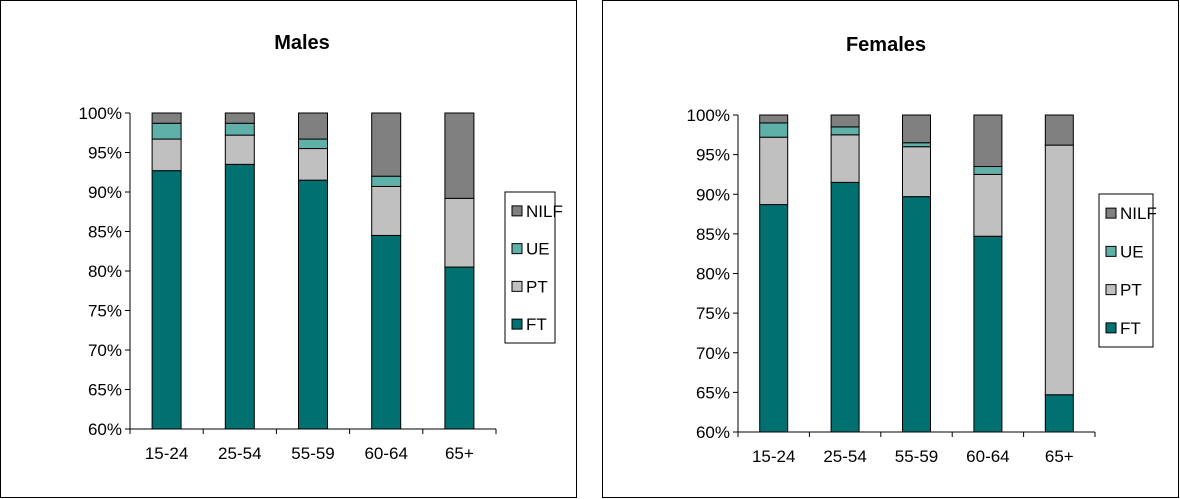 Image resolution: width=1180 pixels, height=499 pixels. I want to click on chart-title: Females, so click(886, 45).